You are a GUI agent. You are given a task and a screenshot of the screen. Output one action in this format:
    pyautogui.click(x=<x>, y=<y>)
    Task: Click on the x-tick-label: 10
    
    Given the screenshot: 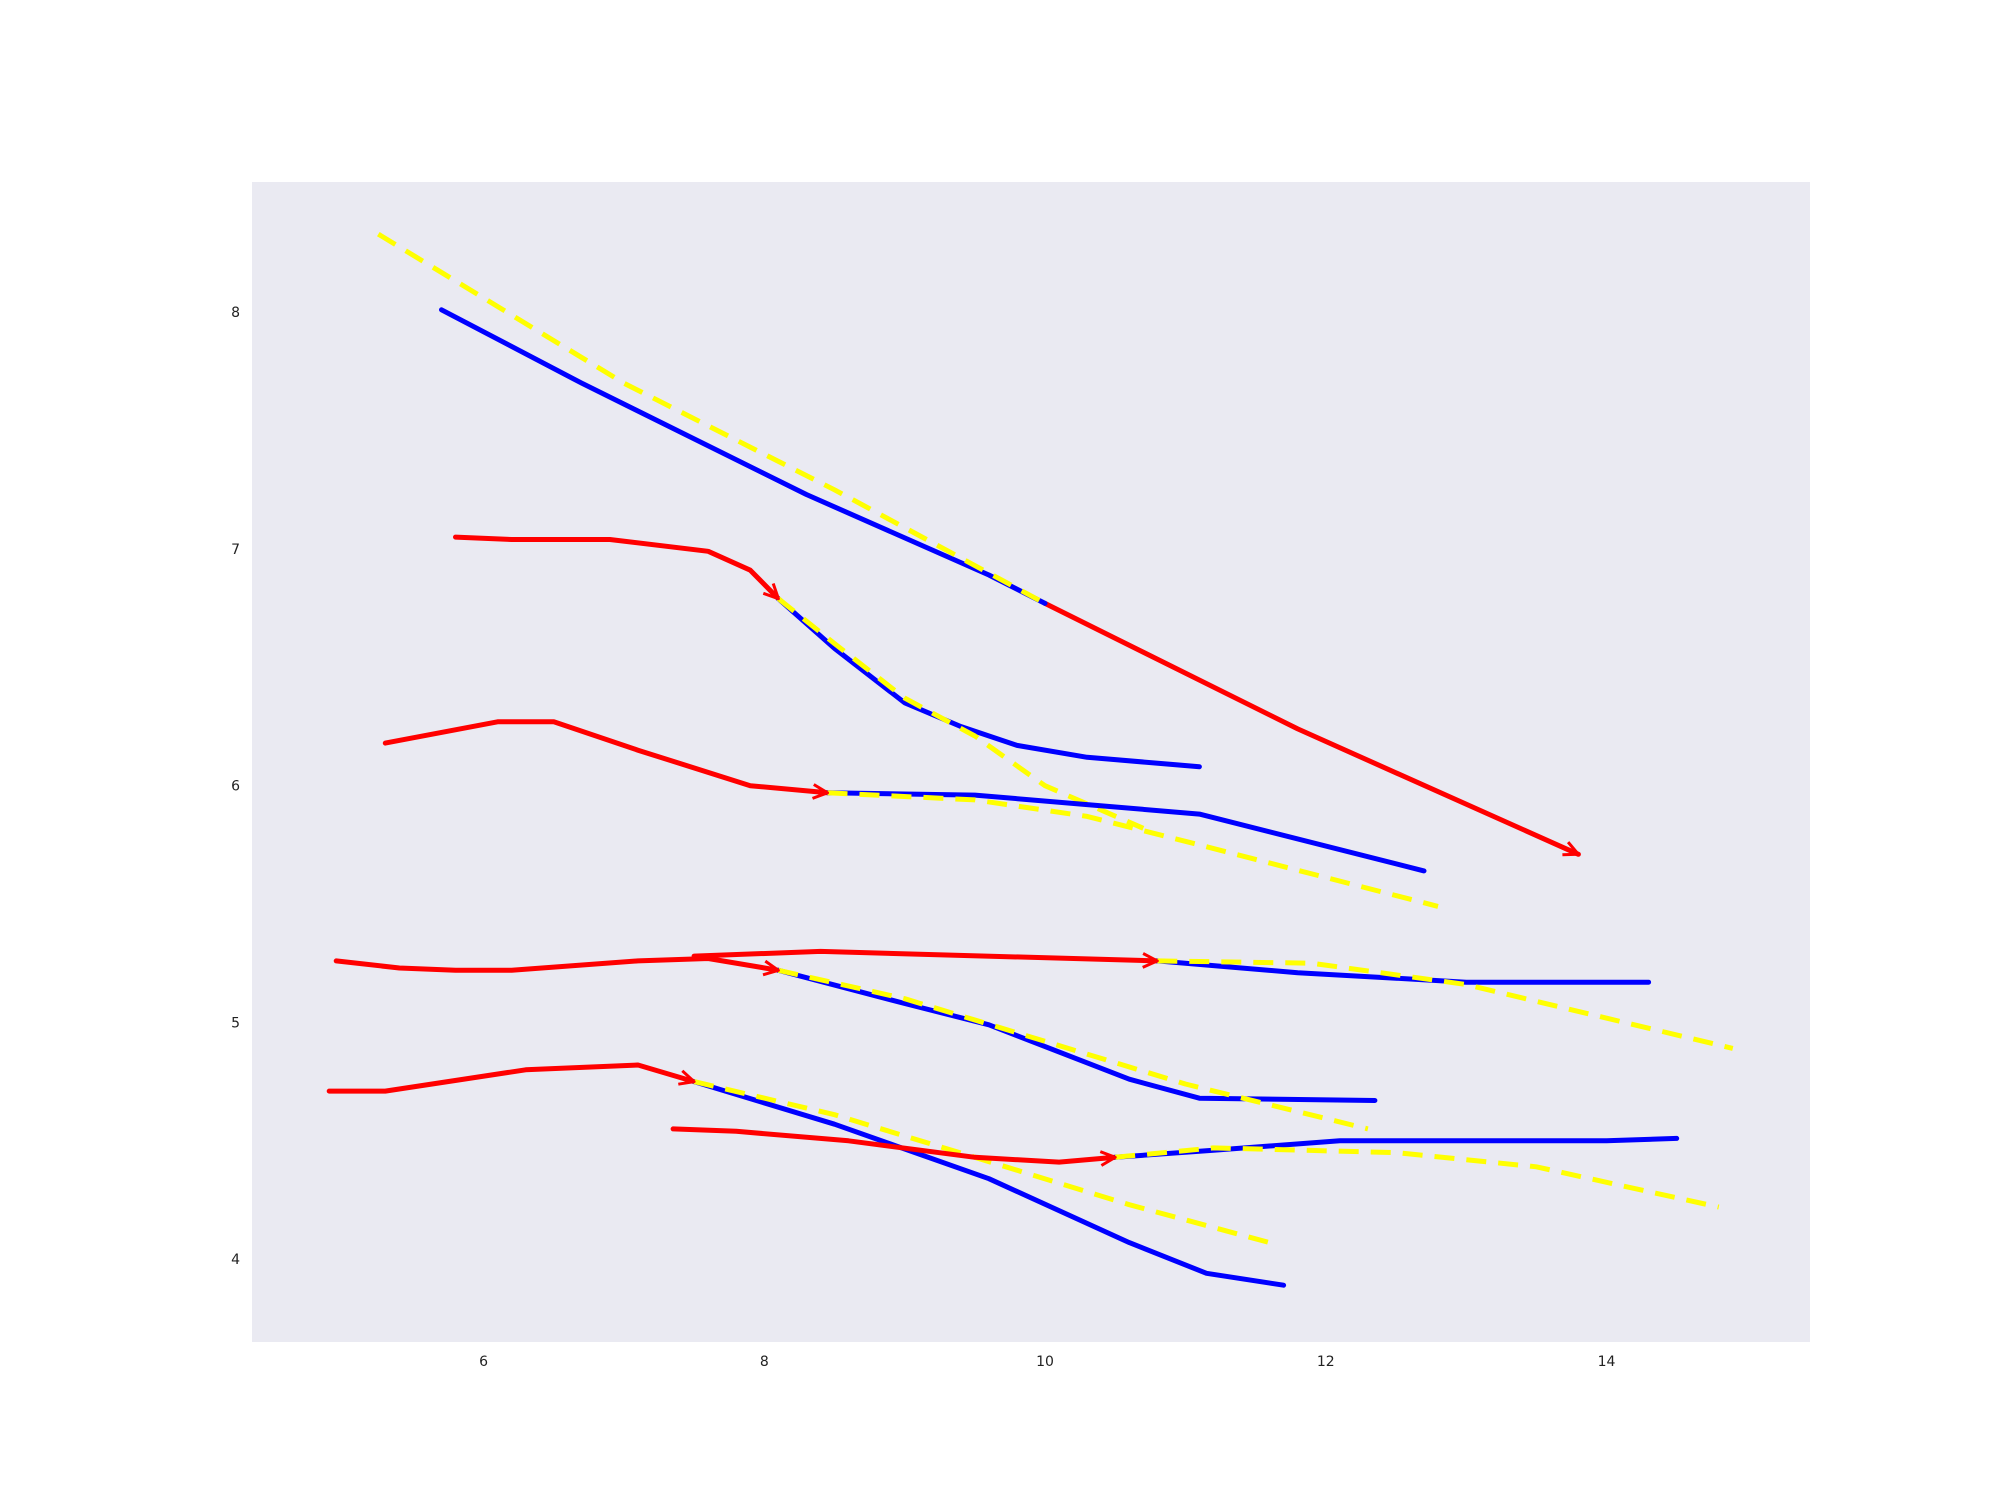 What is the action you would take?
    pyautogui.click(x=1045, y=1362)
    